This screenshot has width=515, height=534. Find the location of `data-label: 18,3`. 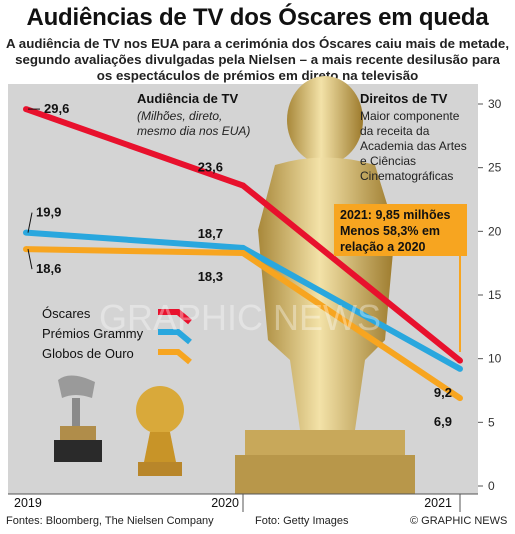

data-label: 18,3 is located at coordinates (210, 276).